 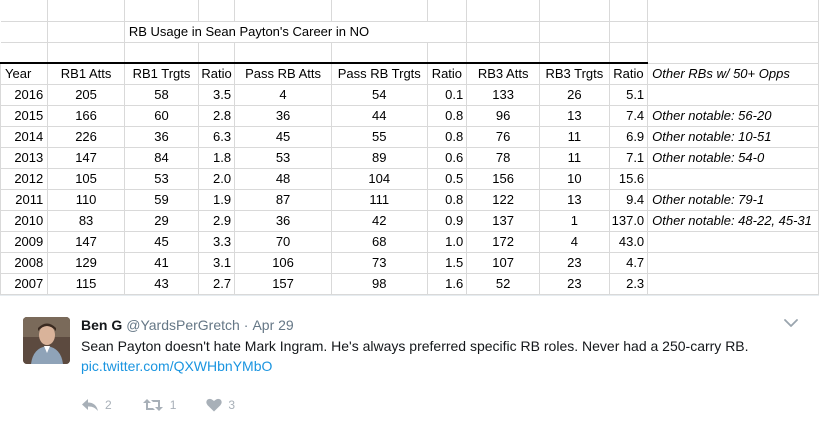 I want to click on table-row: 2012 105 53 2.0 48 104 0.5 156 10 15.6, so click(x=409, y=178).